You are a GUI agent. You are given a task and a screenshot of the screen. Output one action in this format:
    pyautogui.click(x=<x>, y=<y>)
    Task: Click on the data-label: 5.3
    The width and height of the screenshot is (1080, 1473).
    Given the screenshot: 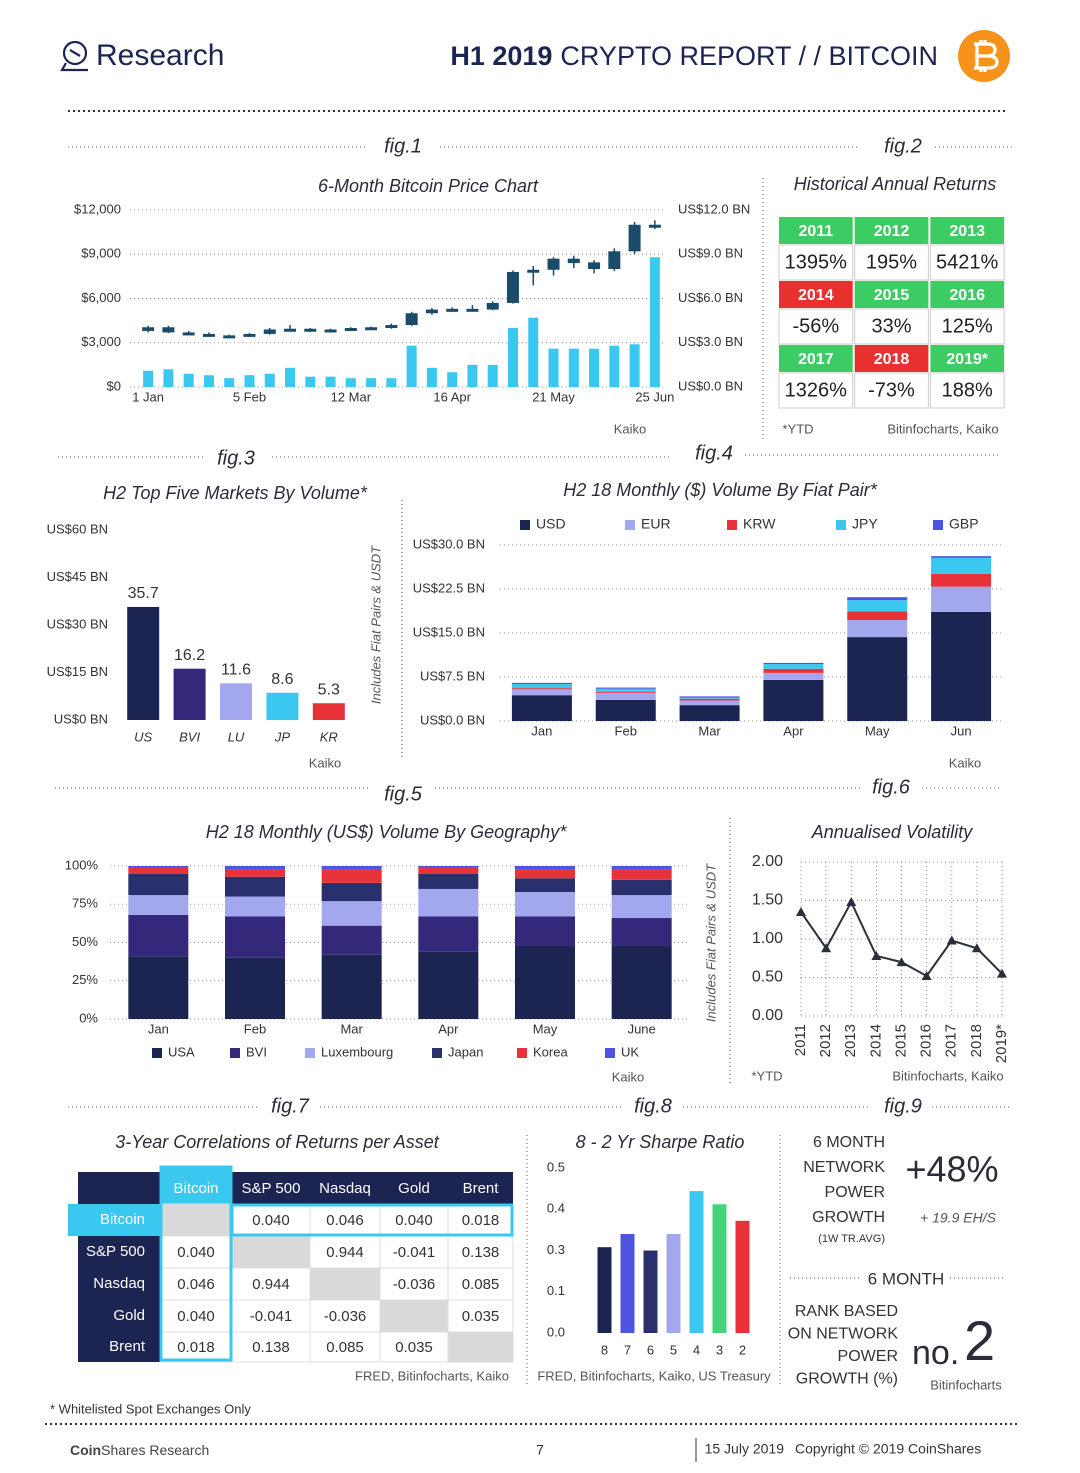 What is the action you would take?
    pyautogui.click(x=329, y=689)
    